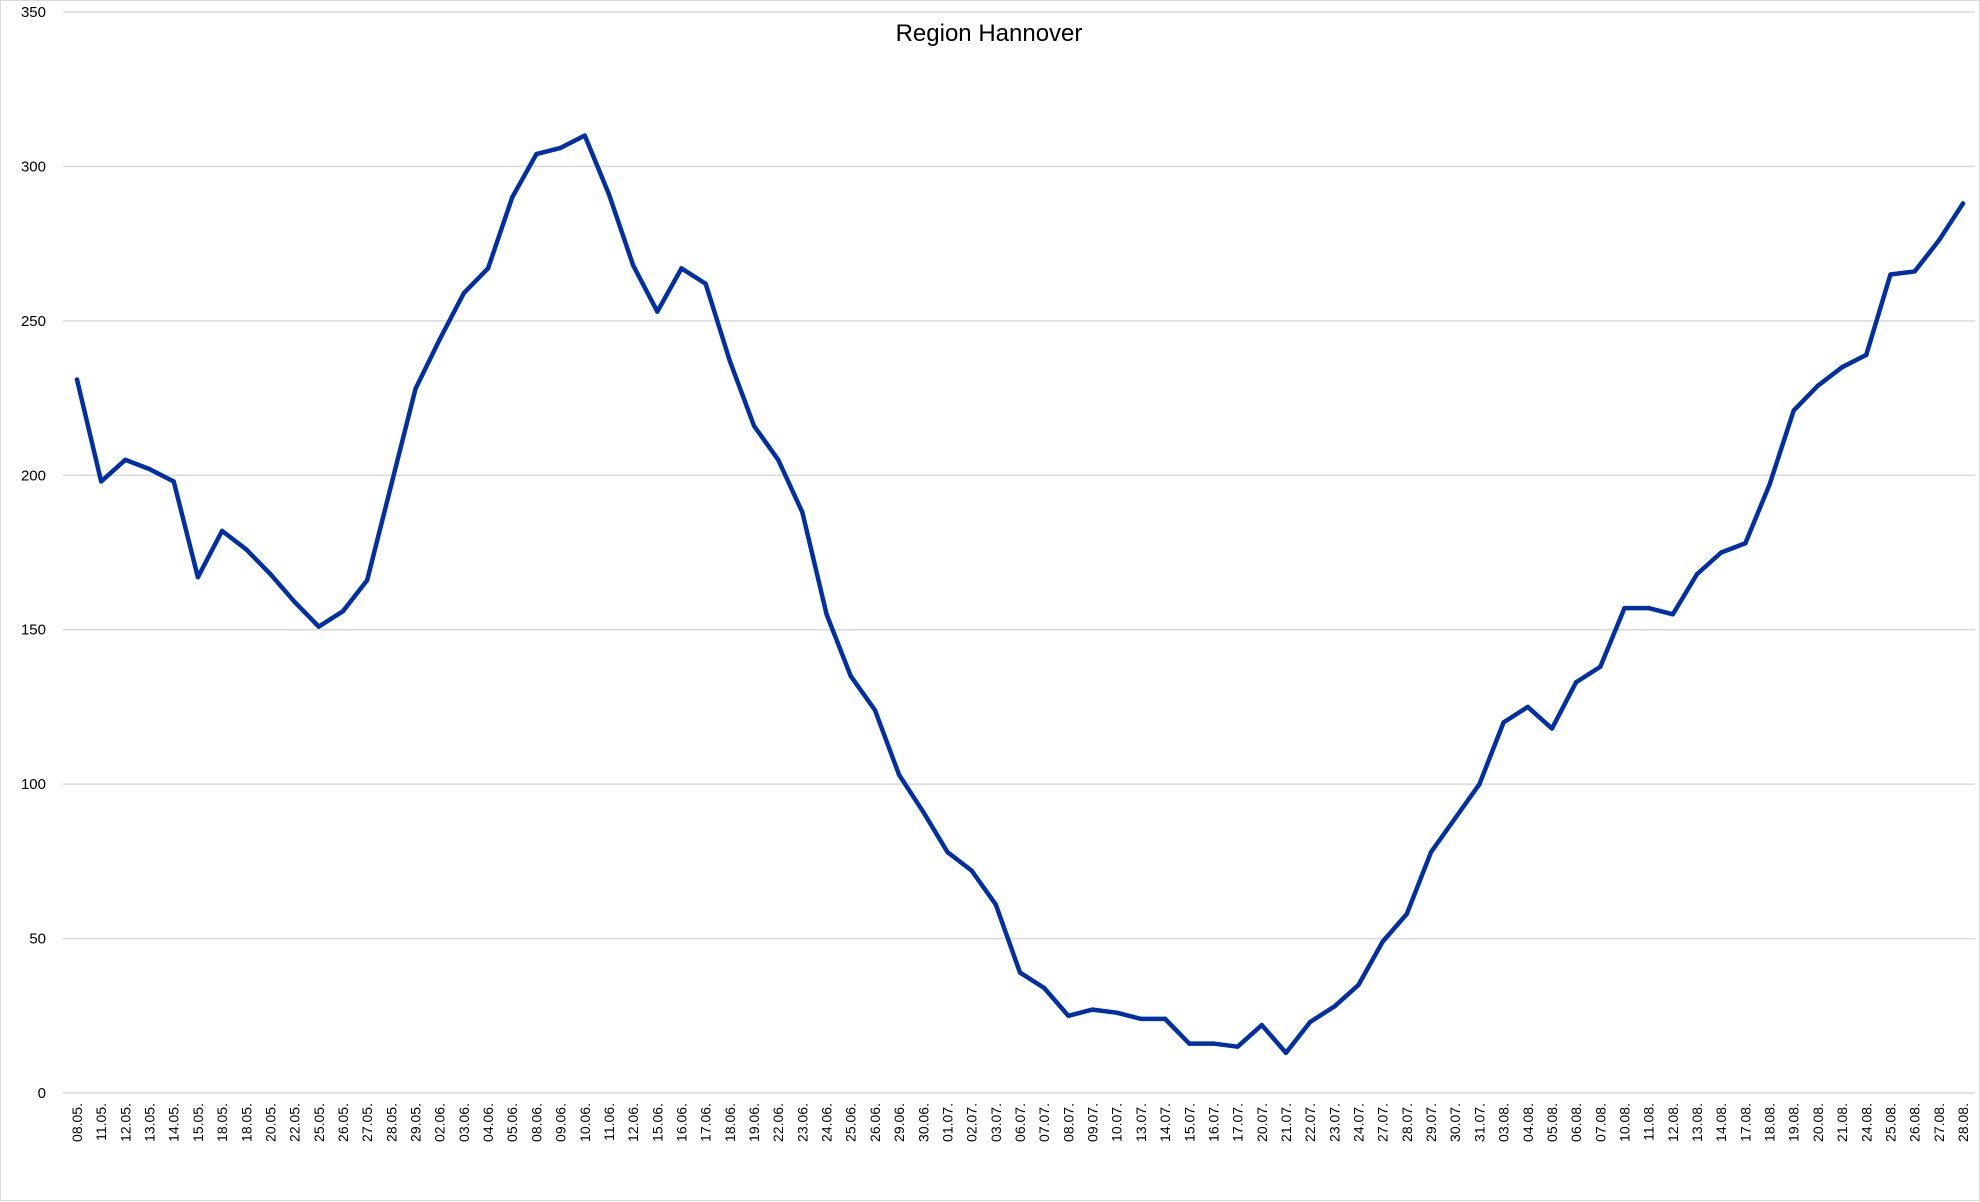  I want to click on x-tick-label: 08.05., so click(77, 1122).